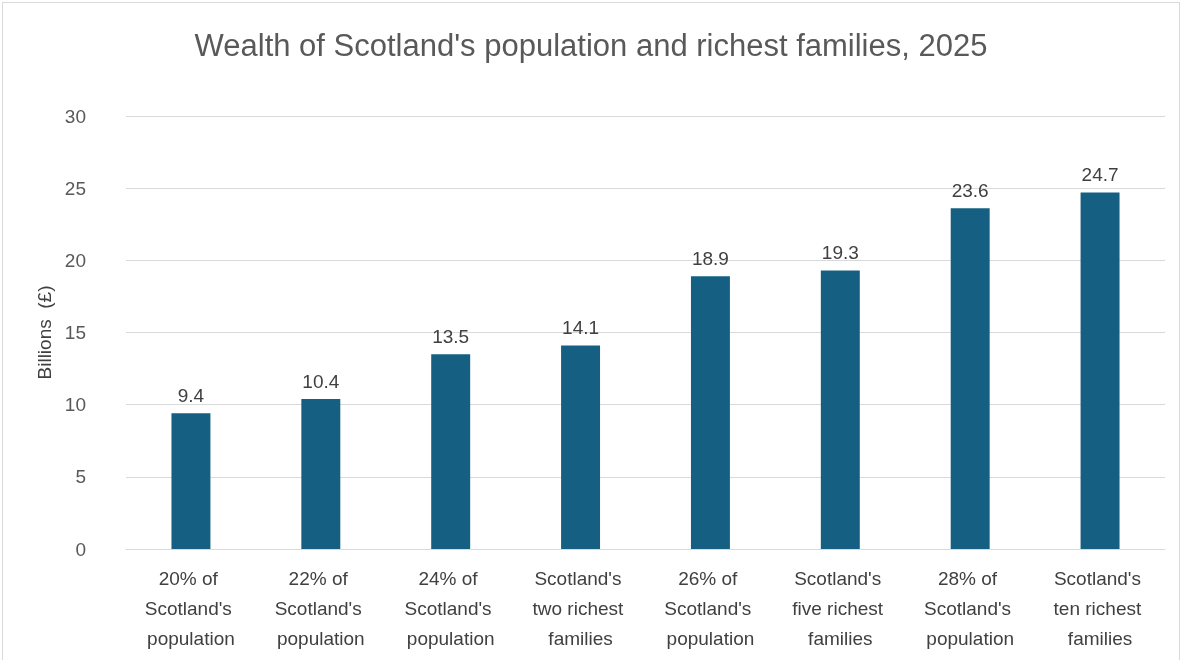  I want to click on x-tick-label: 24% of Scotland's population, so click(450, 608).